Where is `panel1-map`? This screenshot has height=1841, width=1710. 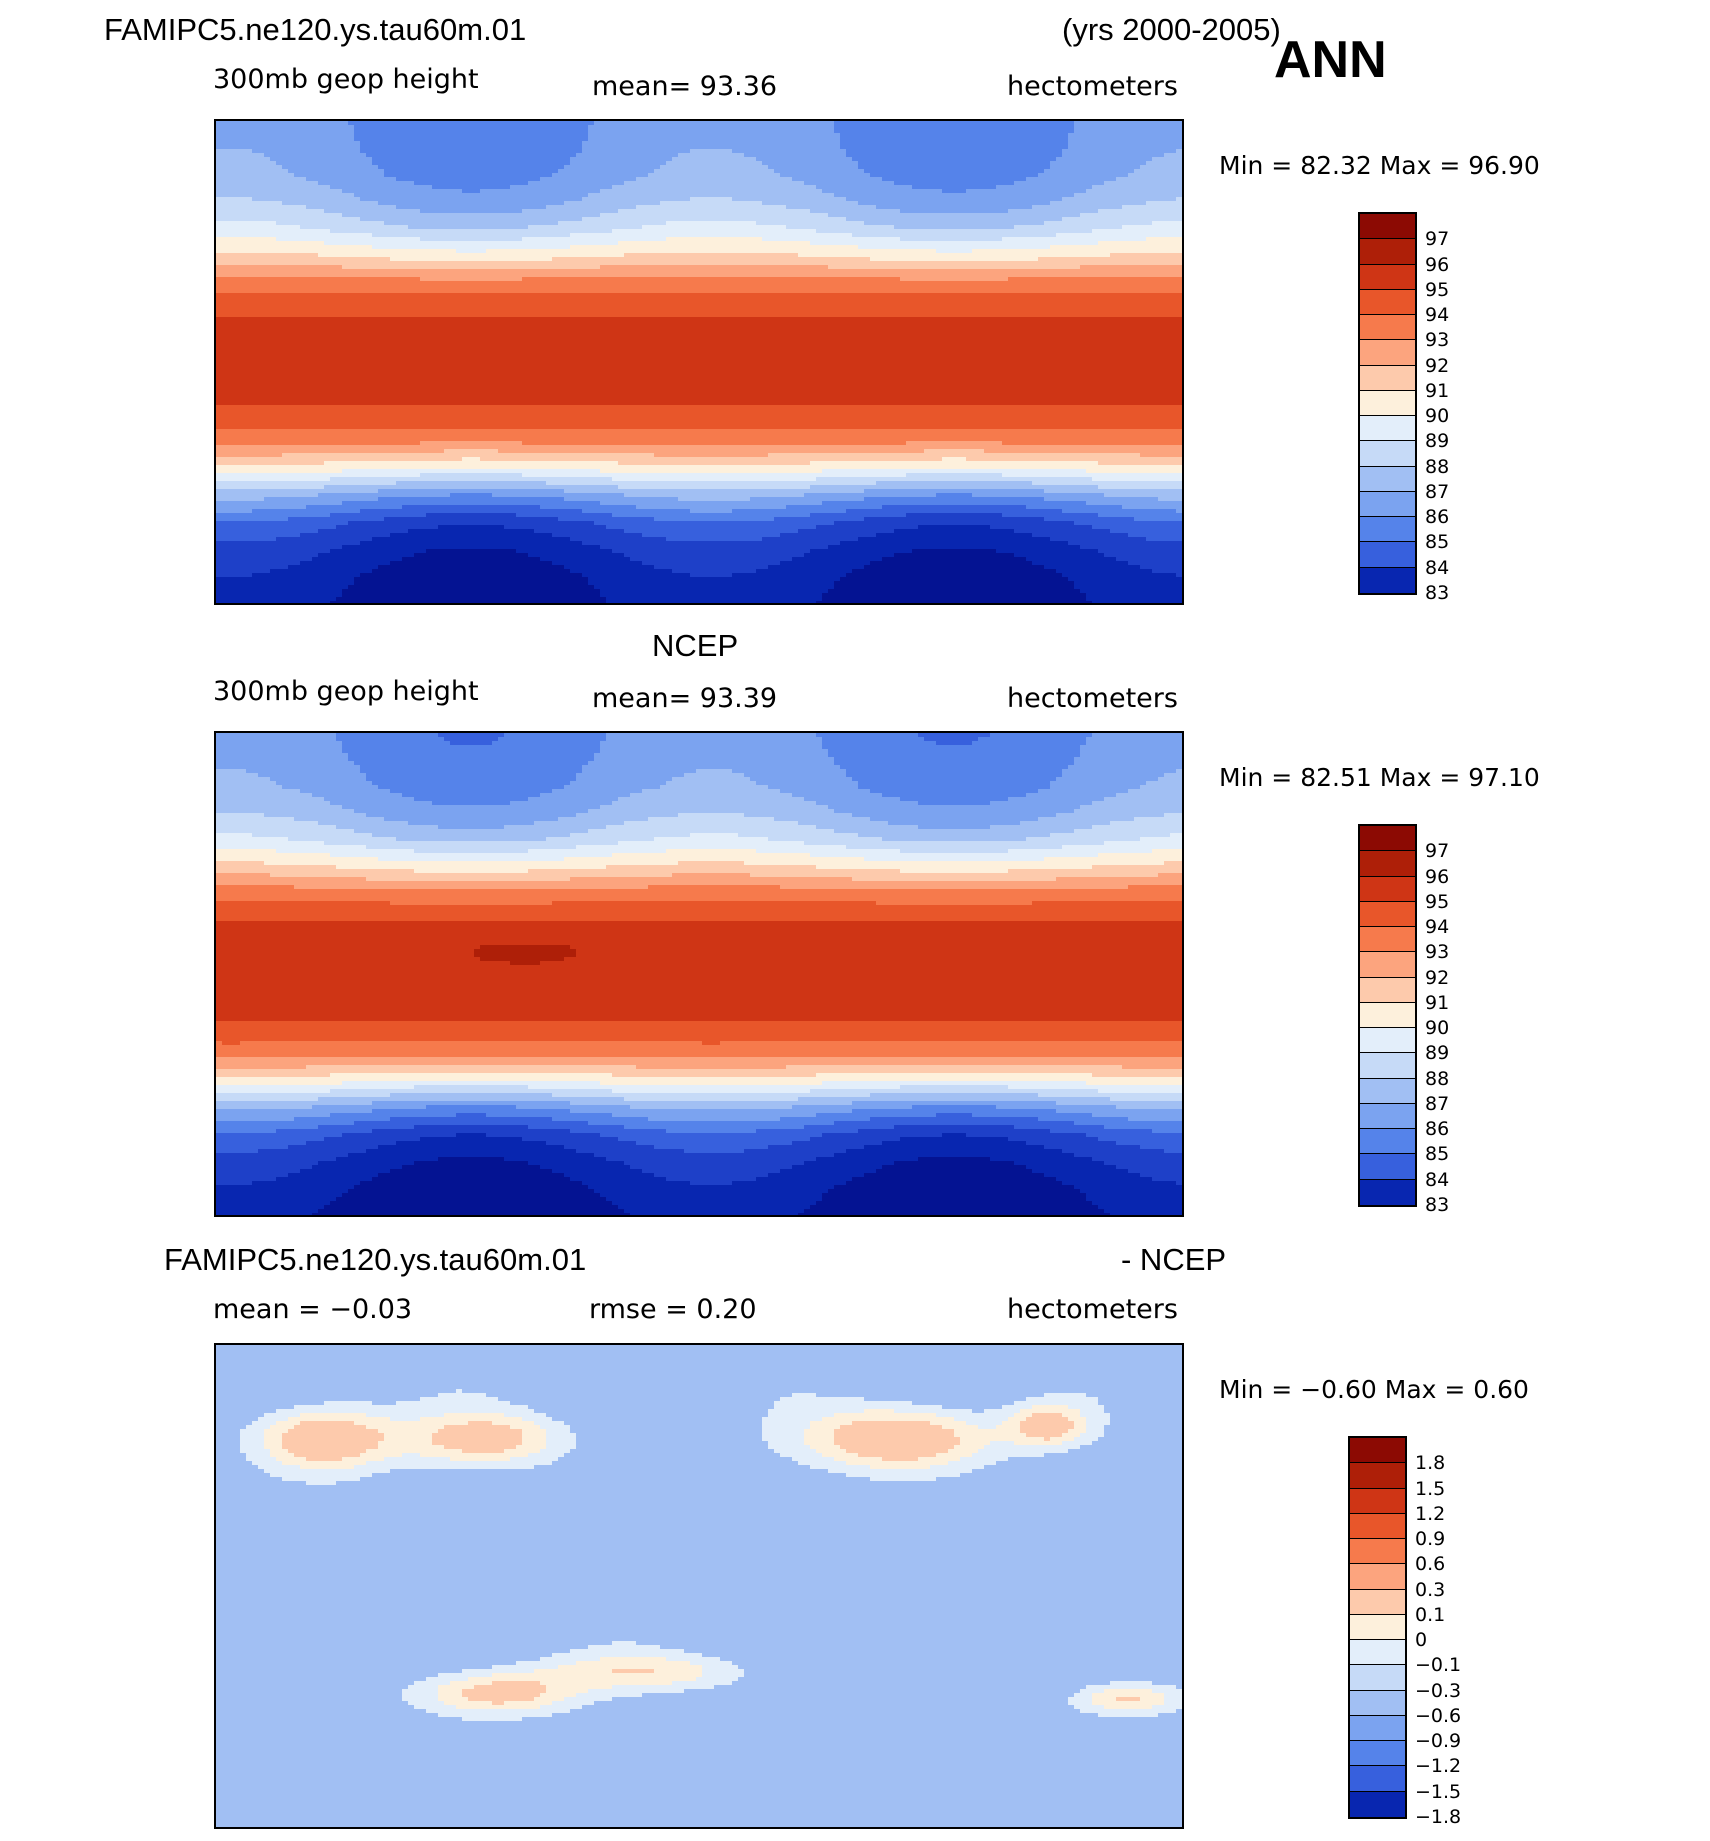
panel1-map is located at coordinates (699, 362).